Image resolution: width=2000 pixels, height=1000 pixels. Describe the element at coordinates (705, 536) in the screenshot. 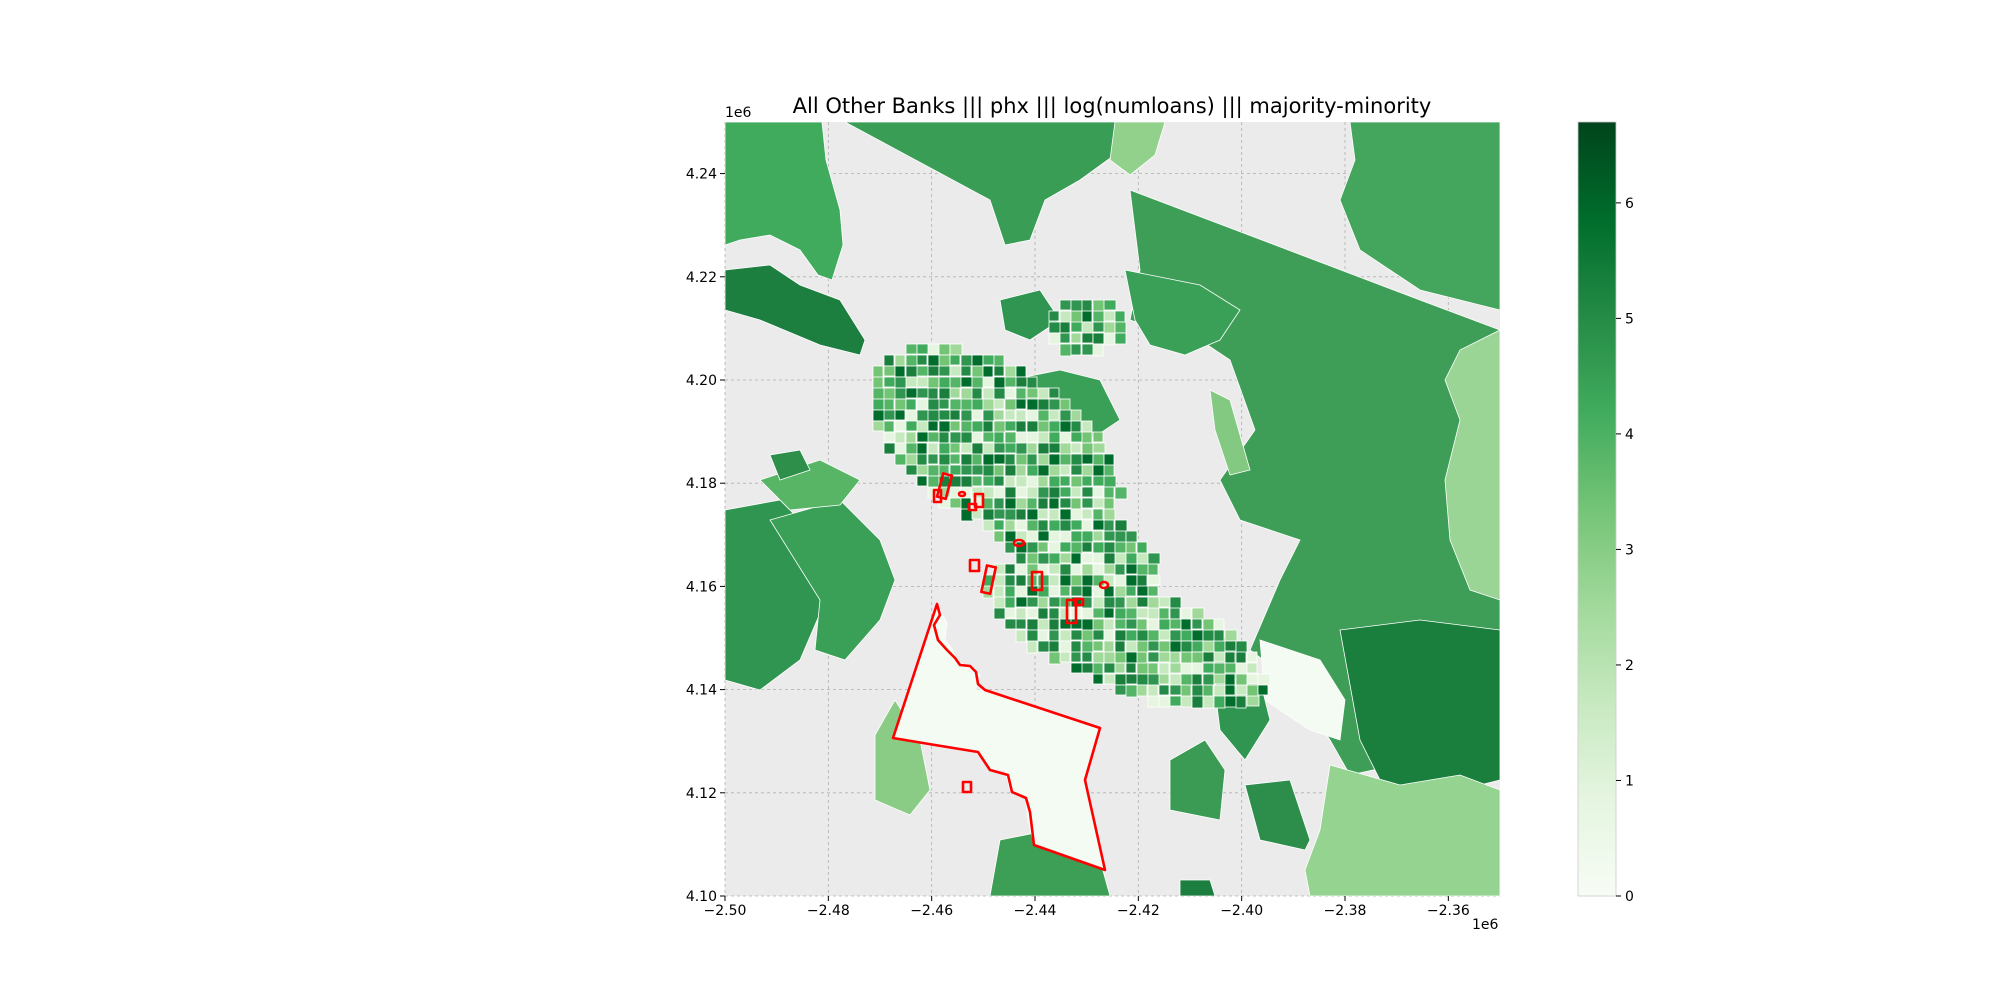

I see `y-axis: 4.10 4.12 4.14 4.16 4.18 4.20 4.22 4.24` at that location.